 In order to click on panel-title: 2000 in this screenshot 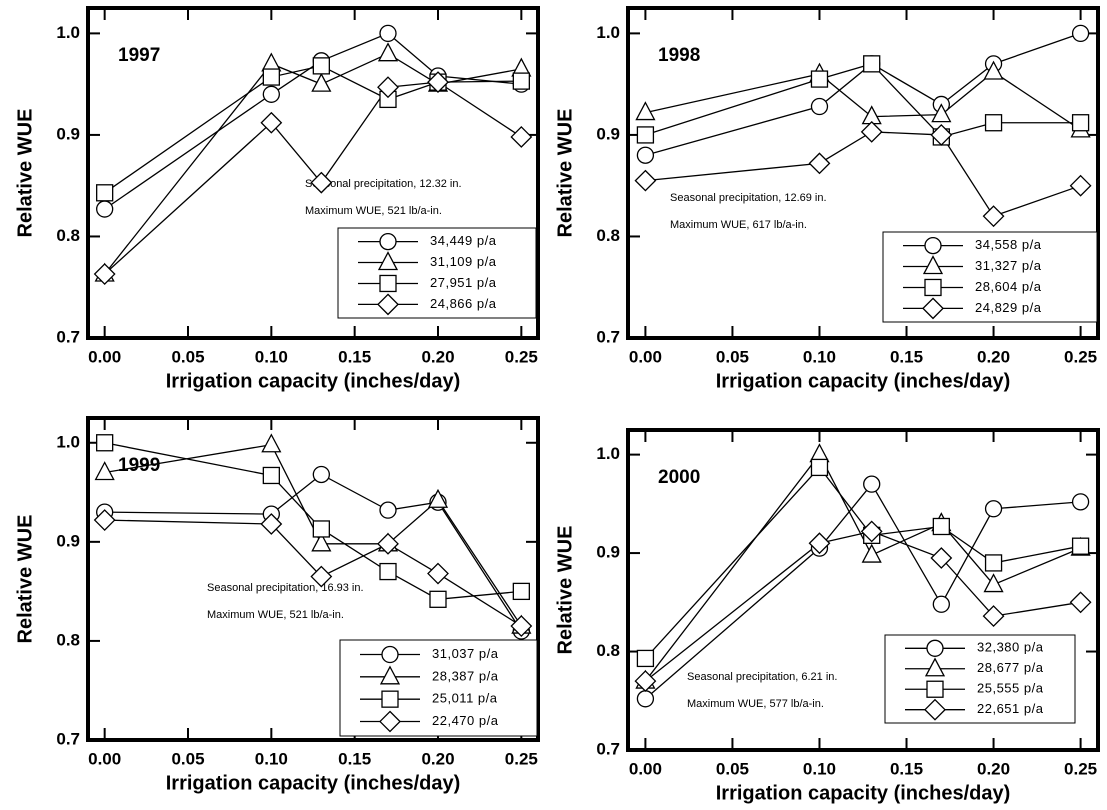, I will do `click(679, 477)`.